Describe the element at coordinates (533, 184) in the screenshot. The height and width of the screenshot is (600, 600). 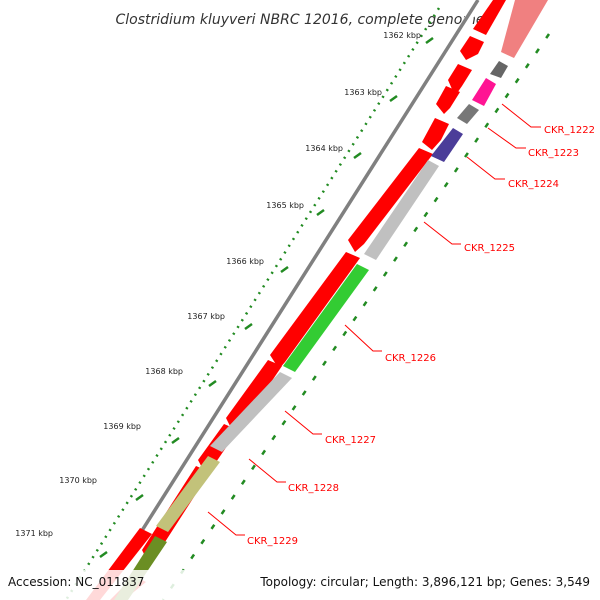
I see `gene-label-text: CKR_1224` at that location.